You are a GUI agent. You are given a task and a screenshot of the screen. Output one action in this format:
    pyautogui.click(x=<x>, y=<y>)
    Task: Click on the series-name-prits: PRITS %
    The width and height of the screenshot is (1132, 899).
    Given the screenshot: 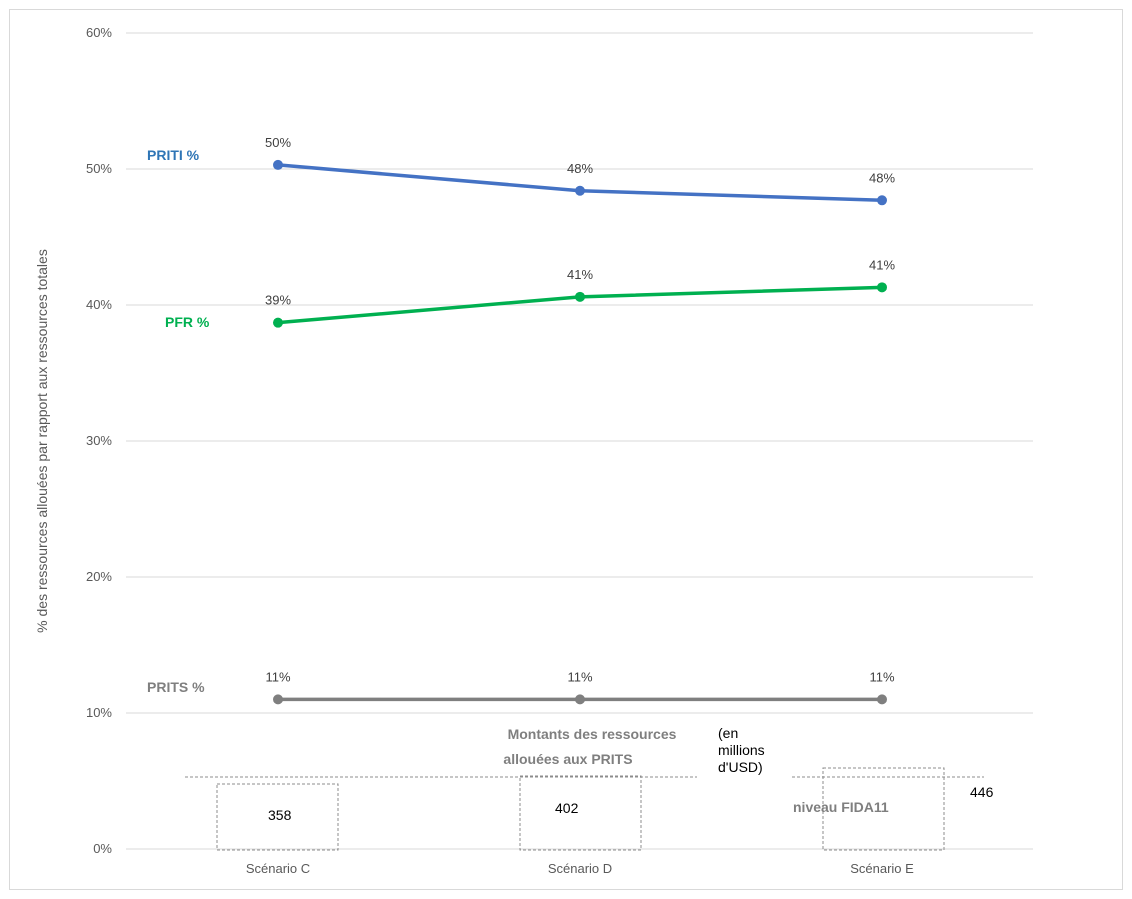 What is the action you would take?
    pyautogui.click(x=176, y=687)
    